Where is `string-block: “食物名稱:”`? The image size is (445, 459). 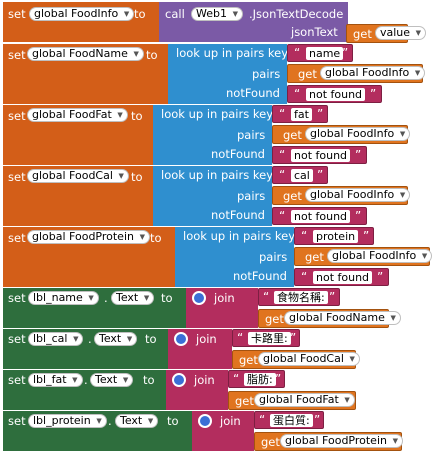 string-block: “食物名稱:” is located at coordinates (299, 297).